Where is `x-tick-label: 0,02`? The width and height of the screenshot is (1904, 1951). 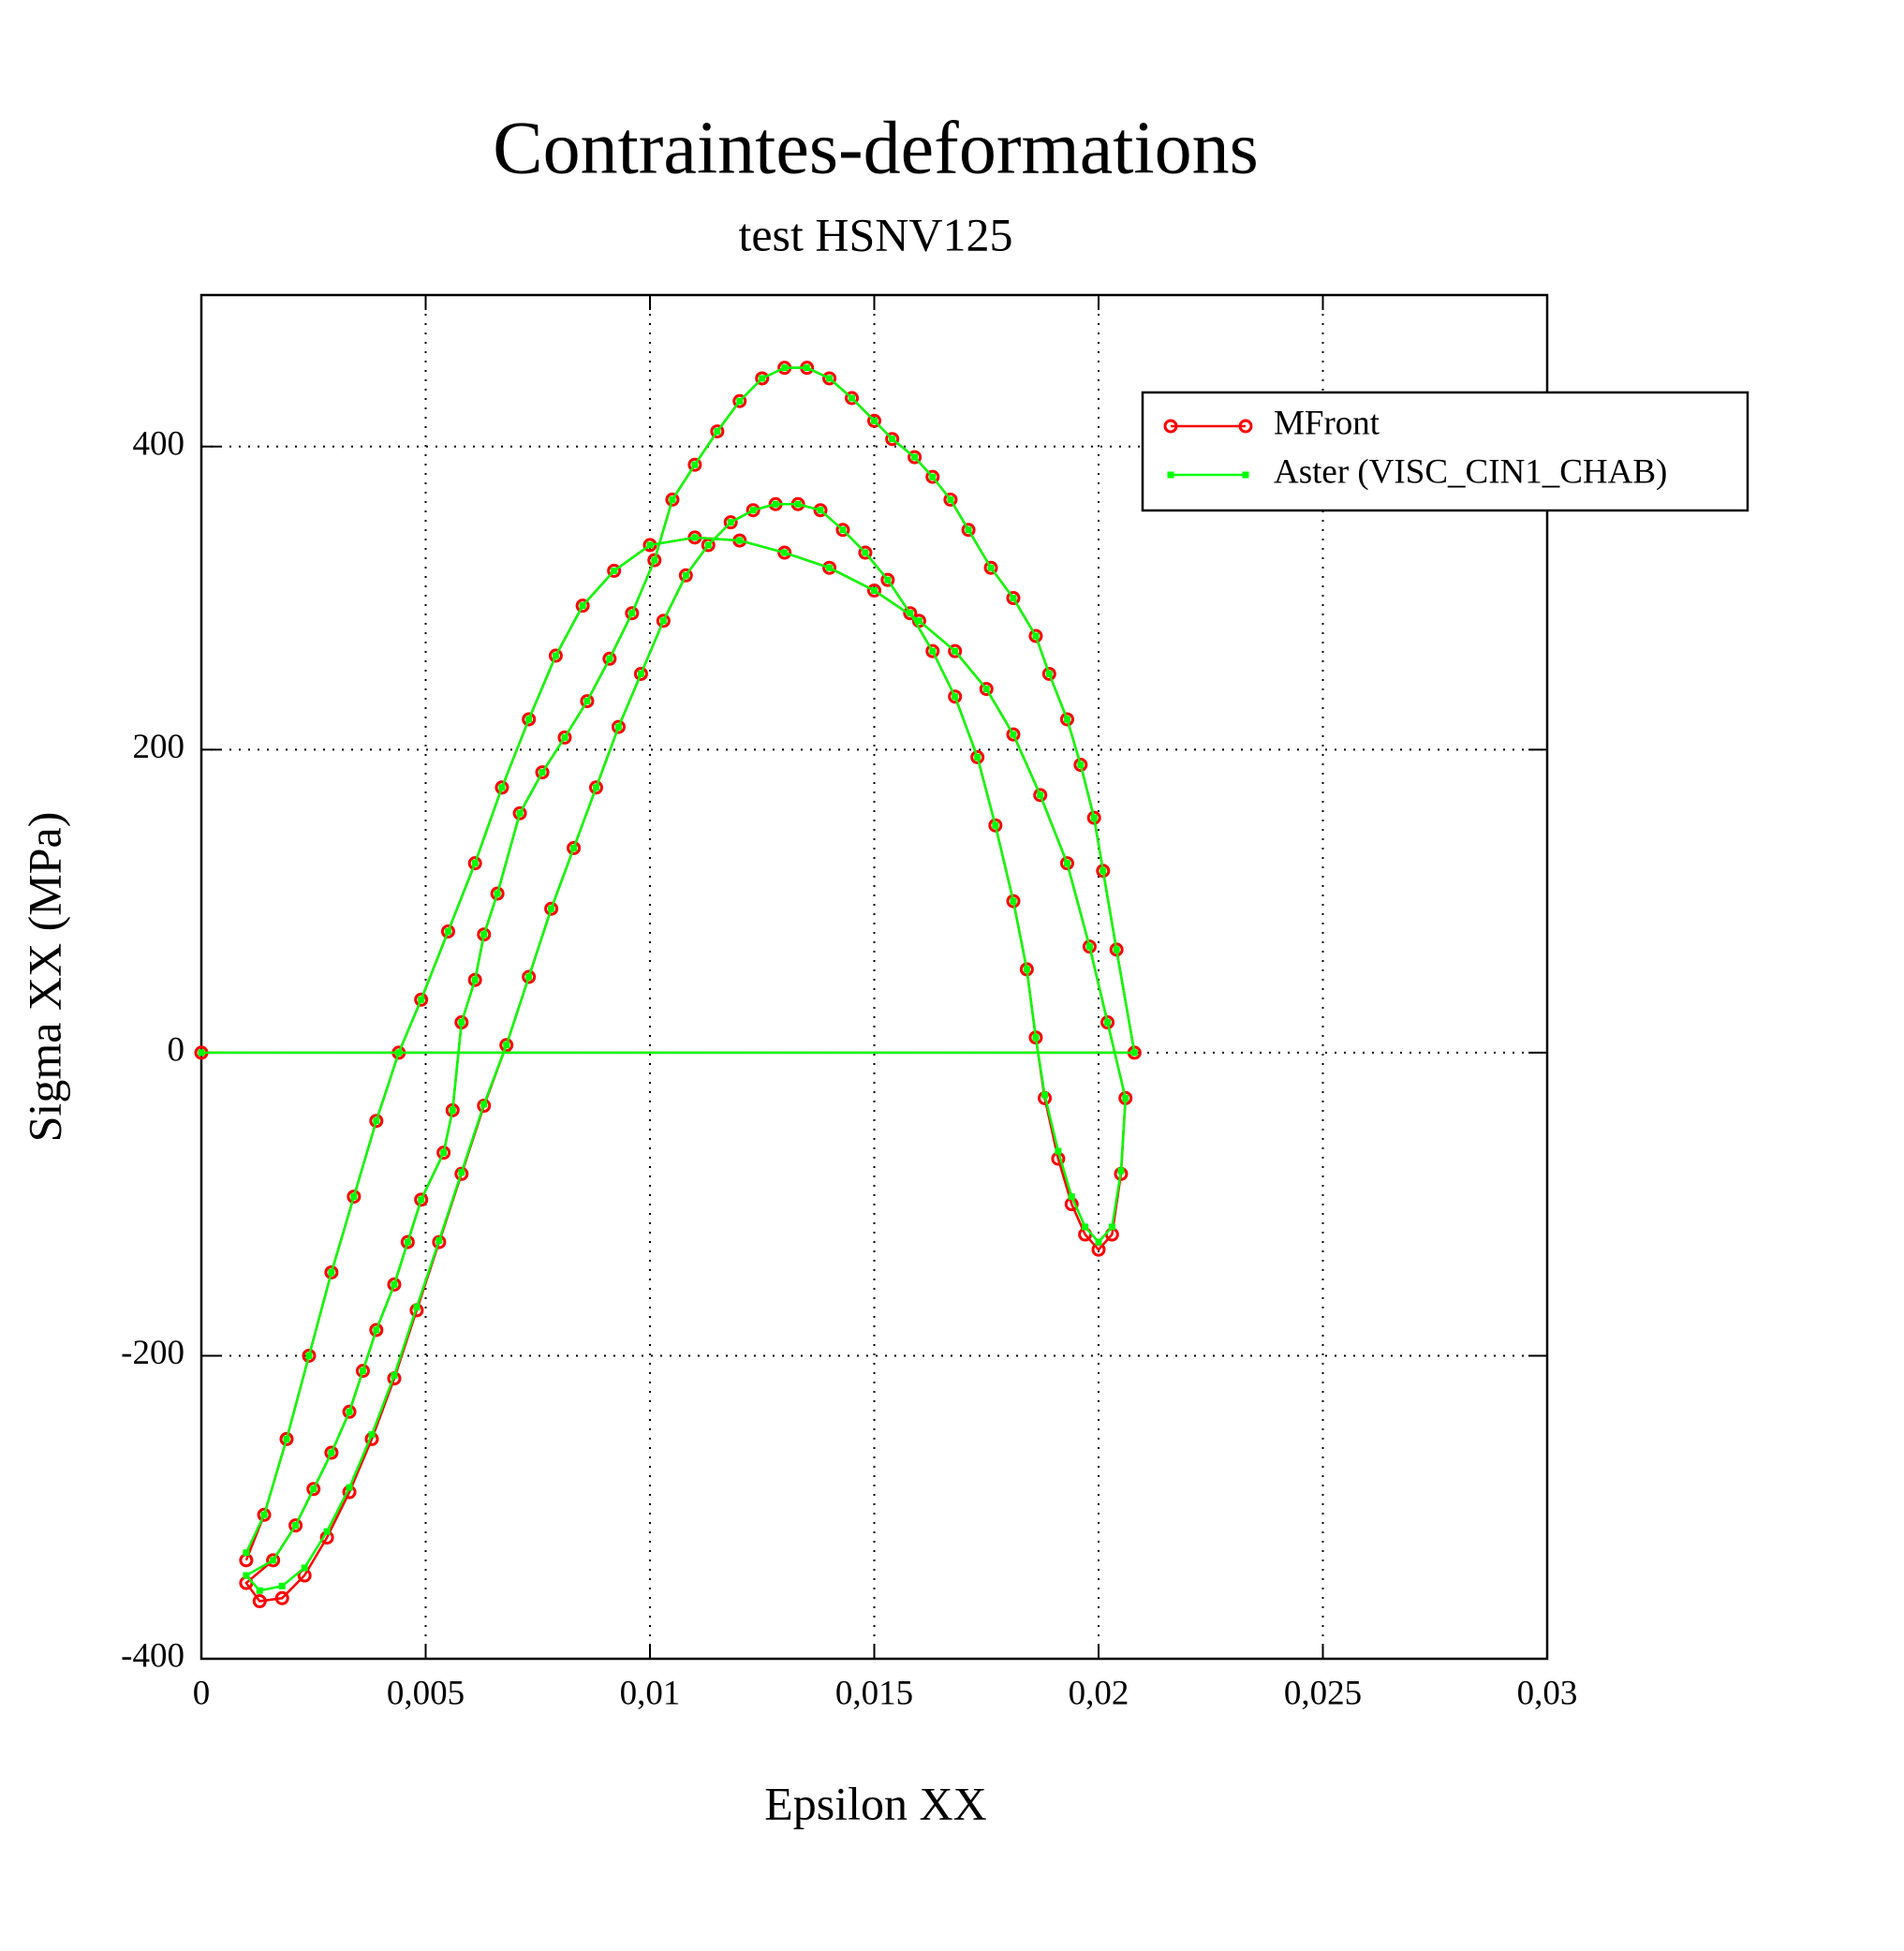
x-tick-label: 0,02 is located at coordinates (1099, 1693).